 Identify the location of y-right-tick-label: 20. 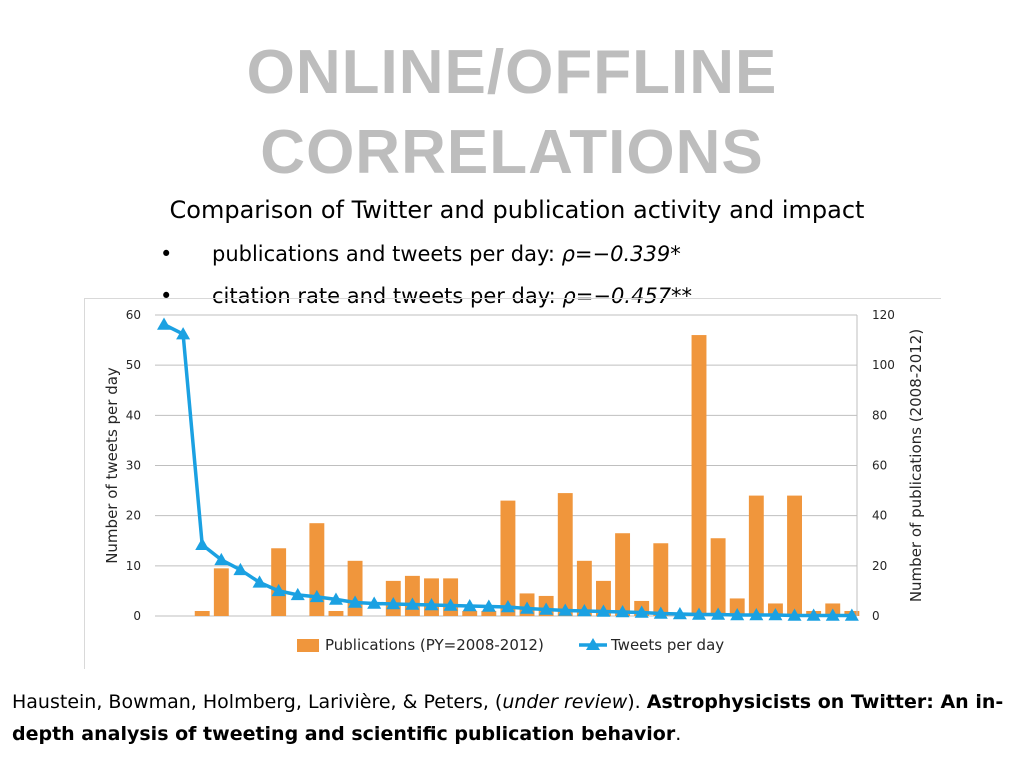
(879, 566).